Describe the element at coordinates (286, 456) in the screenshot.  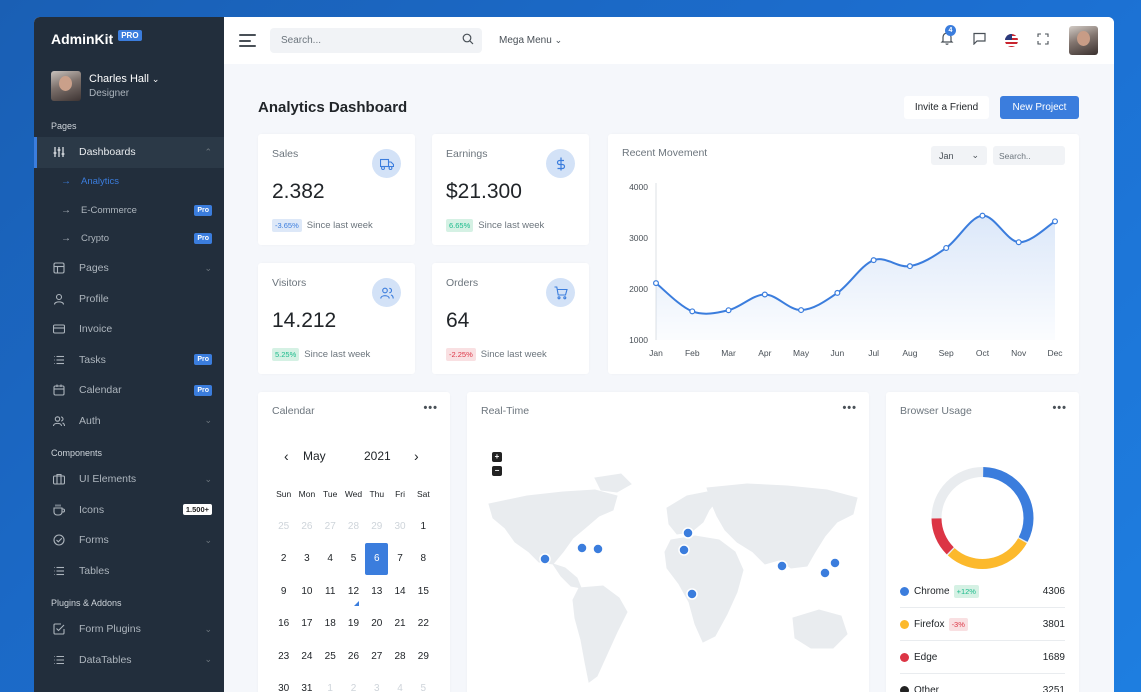
I see `calendar-prev-button: ‹` at that location.